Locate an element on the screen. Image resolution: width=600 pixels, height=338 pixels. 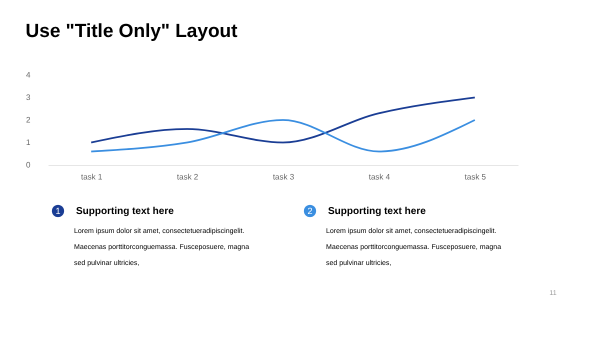
chart-title: Use "Title Only" Layout is located at coordinates (132, 31).